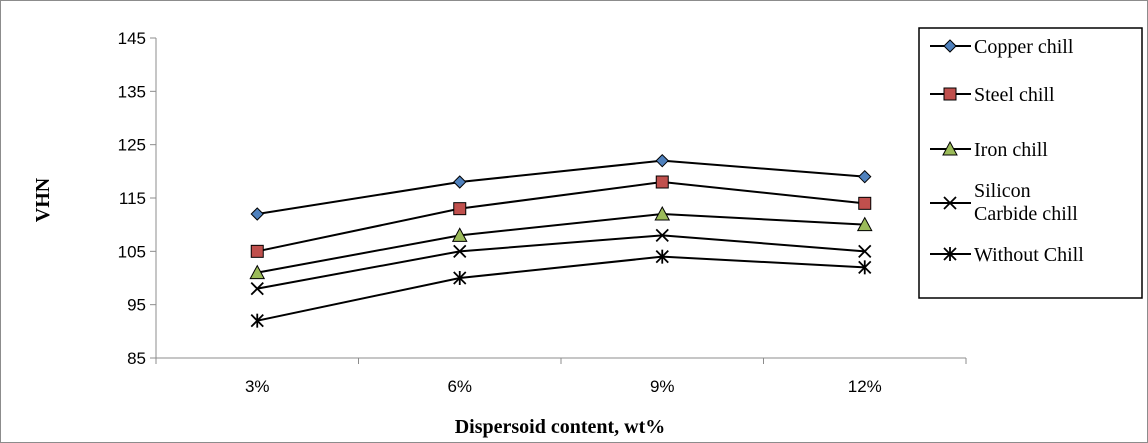 This screenshot has width=1148, height=443. What do you see at coordinates (1026, 202) in the screenshot?
I see `legend-label: Silicon Carbide chill` at bounding box center [1026, 202].